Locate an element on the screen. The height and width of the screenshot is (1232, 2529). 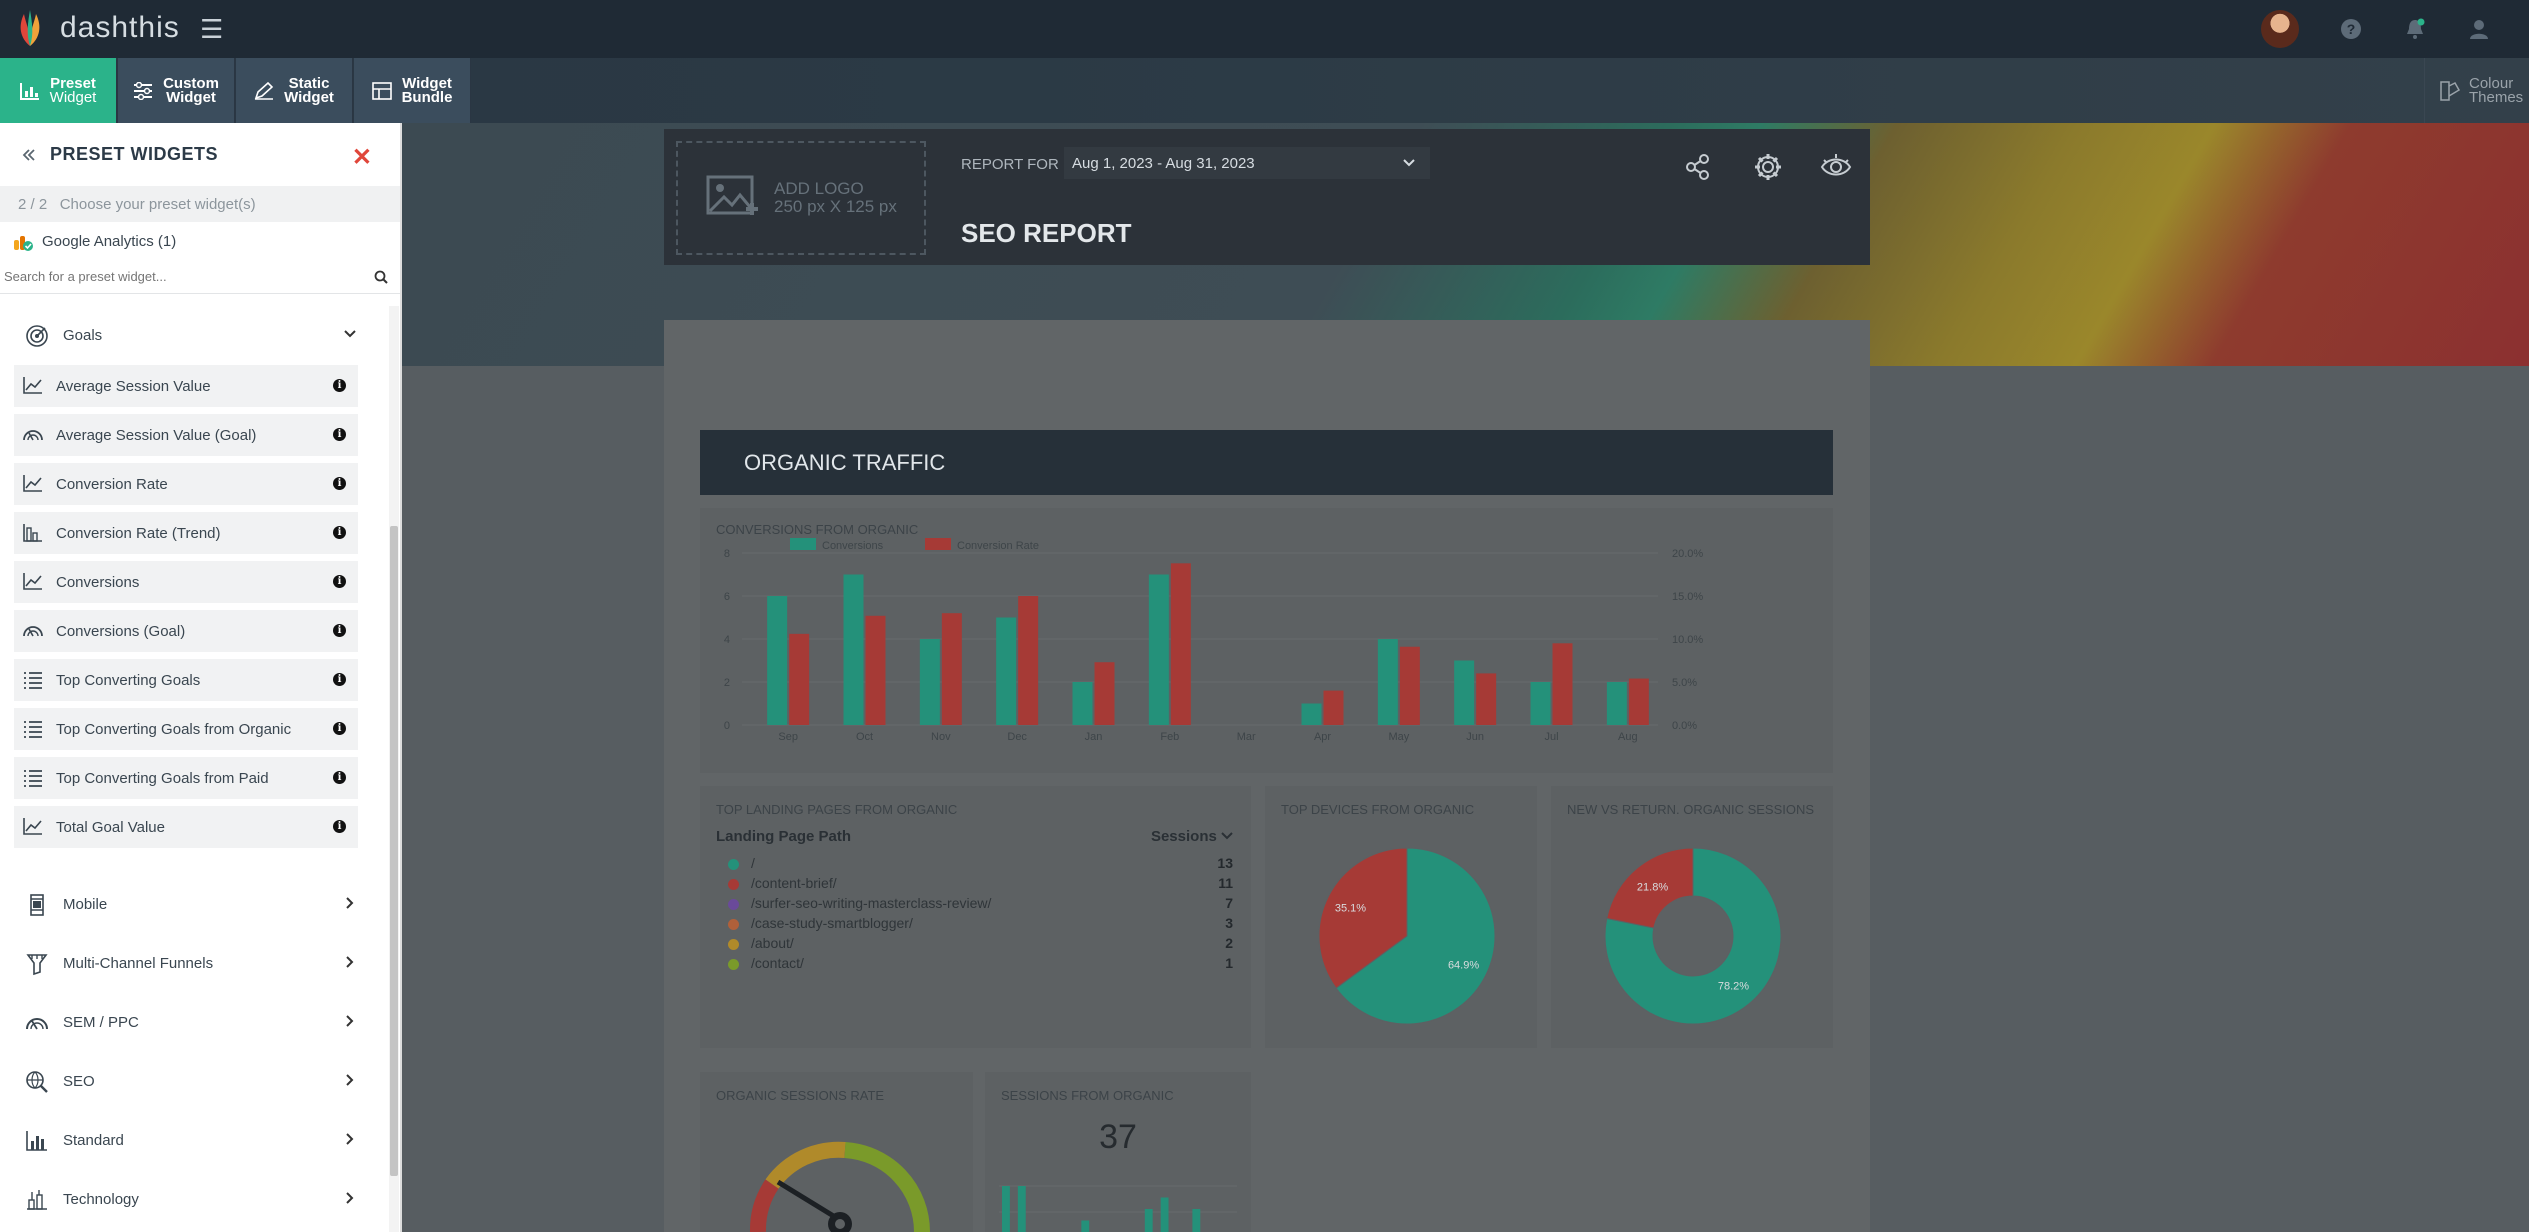
sessions-header: Sessions is located at coordinates (1192, 836).